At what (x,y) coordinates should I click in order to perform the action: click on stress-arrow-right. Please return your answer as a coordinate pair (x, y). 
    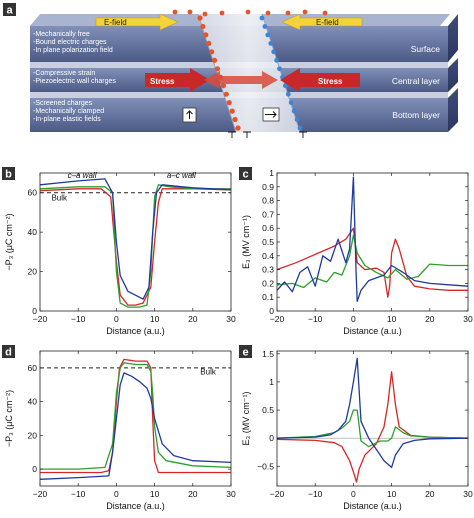
    Looking at the image, I should click on (320, 80).